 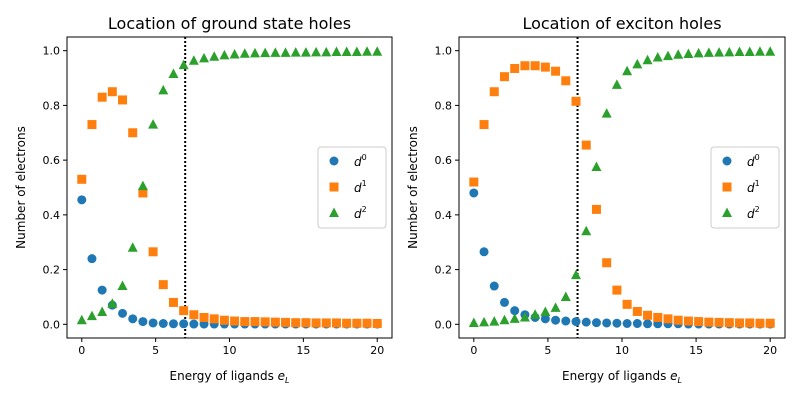 I want to click on chart-title: Location of exciton holes, so click(x=621, y=23).